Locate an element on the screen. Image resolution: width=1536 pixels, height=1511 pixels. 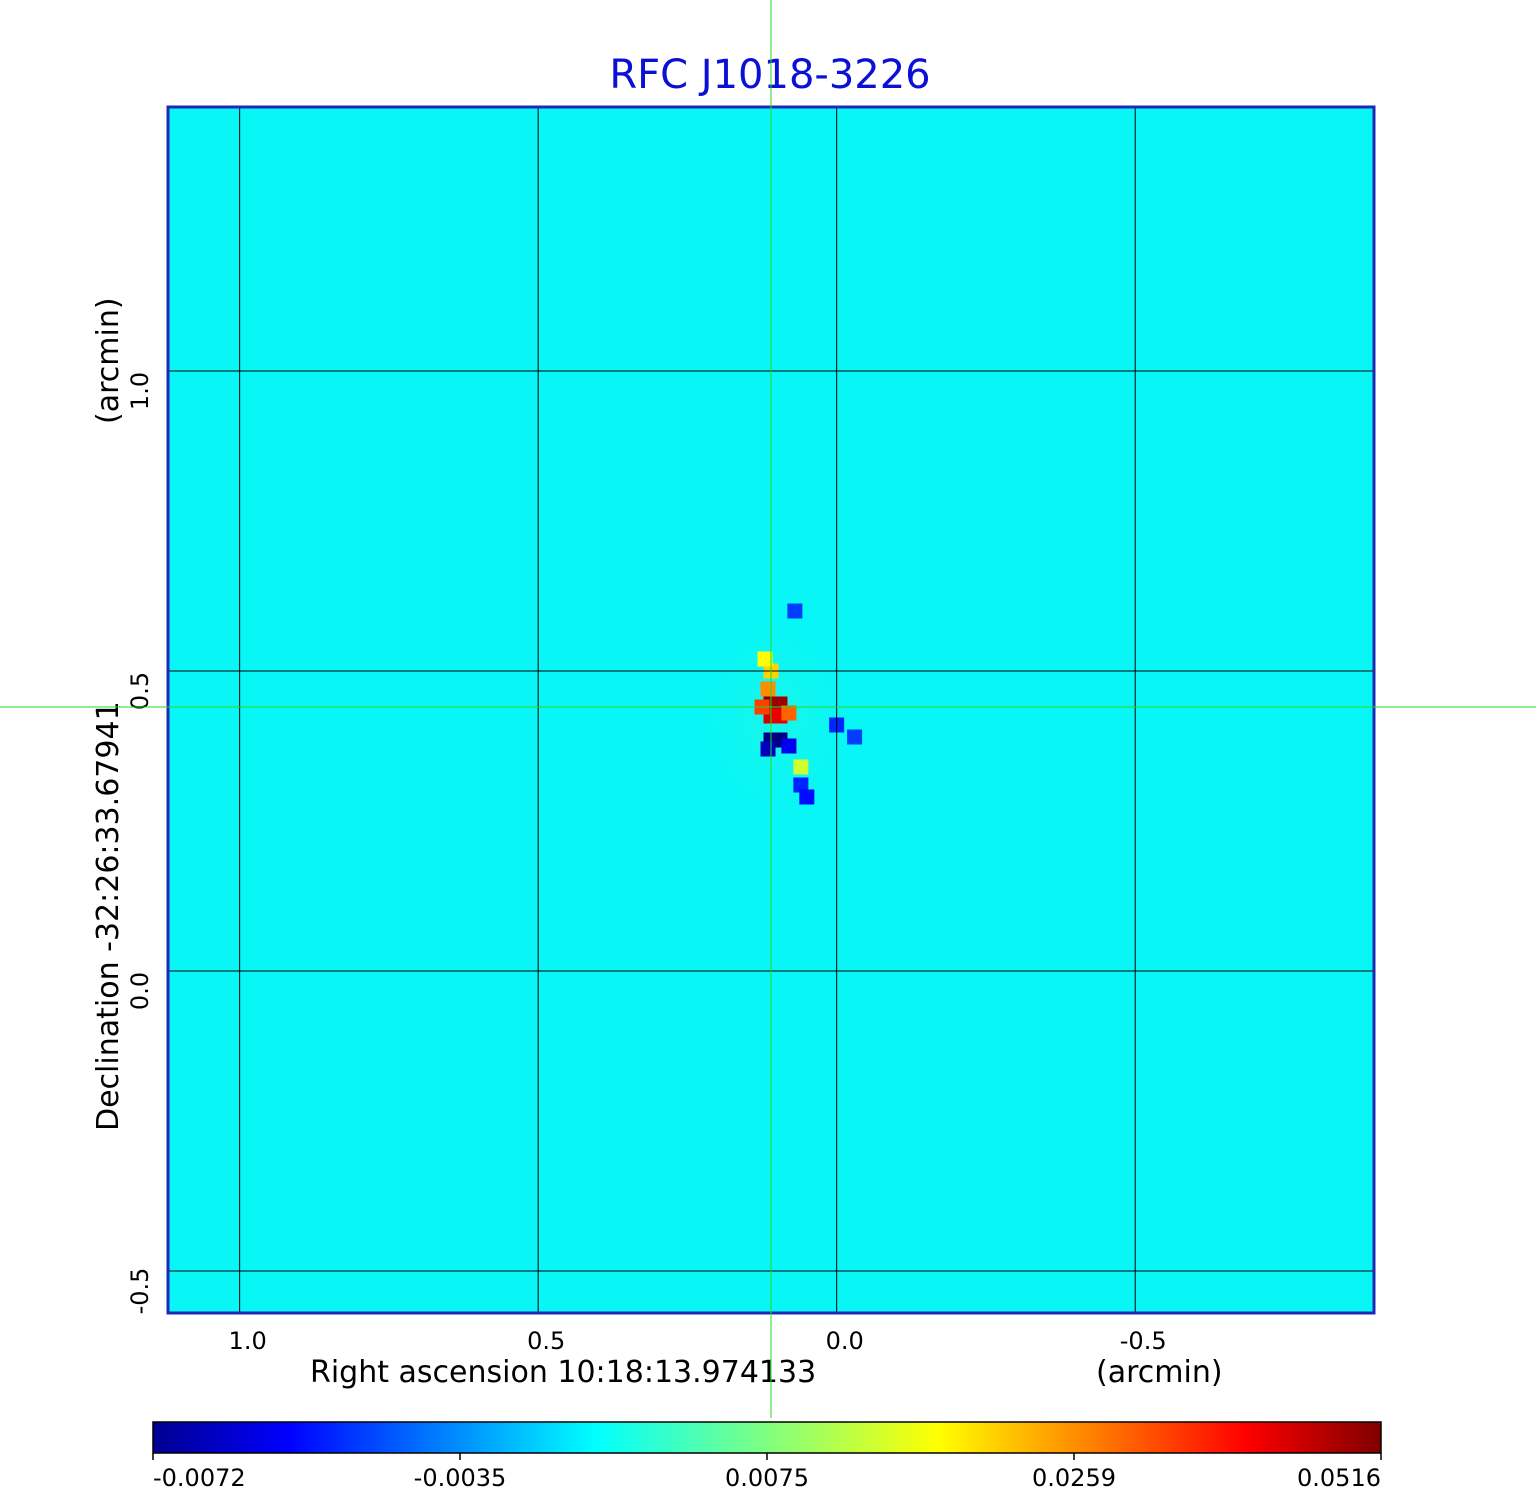
colorbar-ticks: -0.0072 -0.0035 0.0075 0.0259 0.0516 is located at coordinates (767, 1472).